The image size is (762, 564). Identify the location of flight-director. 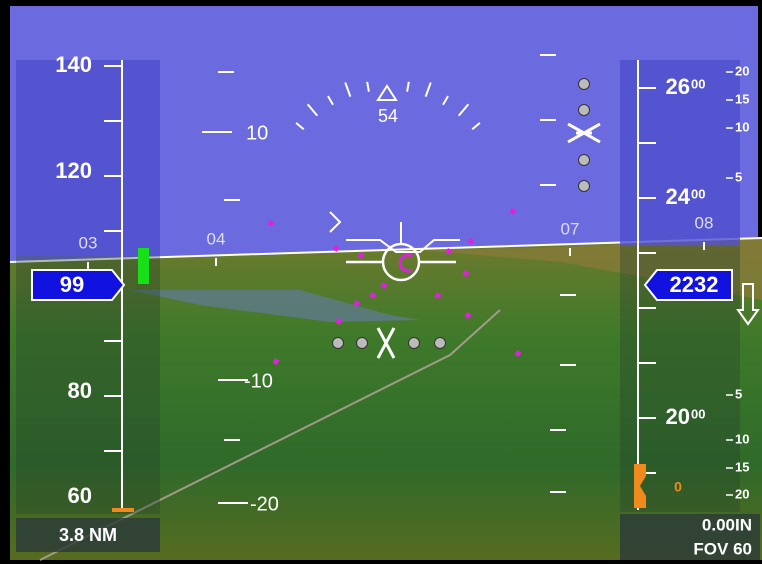
(405, 263).